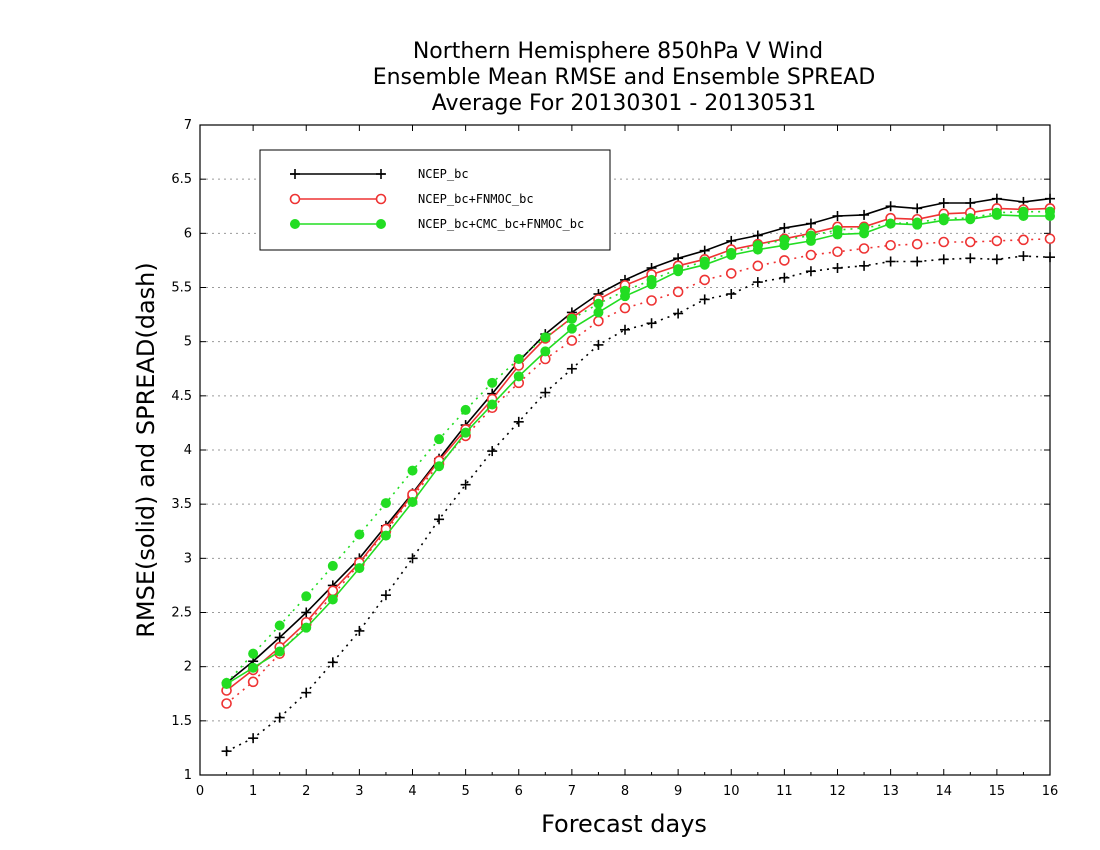  What do you see at coordinates (412, 791) in the screenshot?
I see `x-tick-label: 4` at bounding box center [412, 791].